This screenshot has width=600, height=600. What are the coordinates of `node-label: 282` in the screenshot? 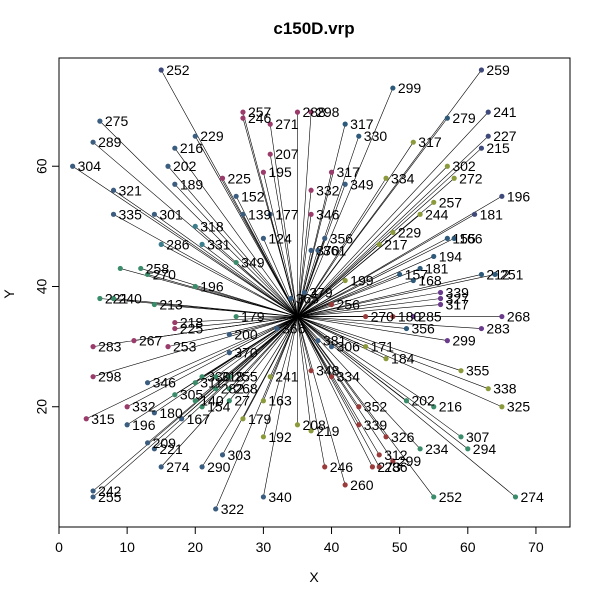 It's located at (233, 389).